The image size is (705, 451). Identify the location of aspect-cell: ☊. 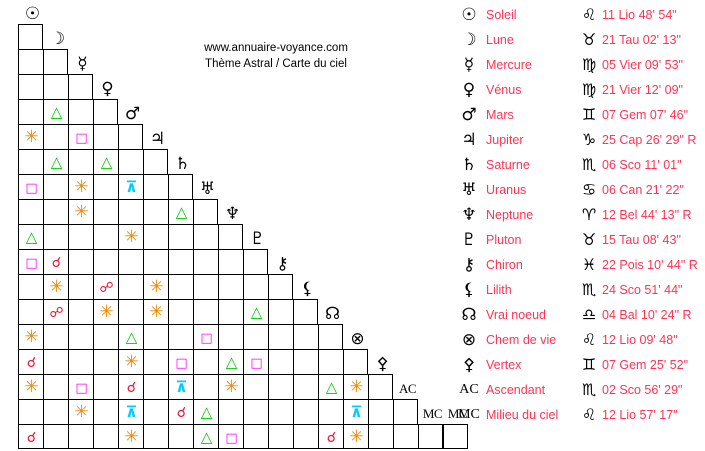
(330, 326).